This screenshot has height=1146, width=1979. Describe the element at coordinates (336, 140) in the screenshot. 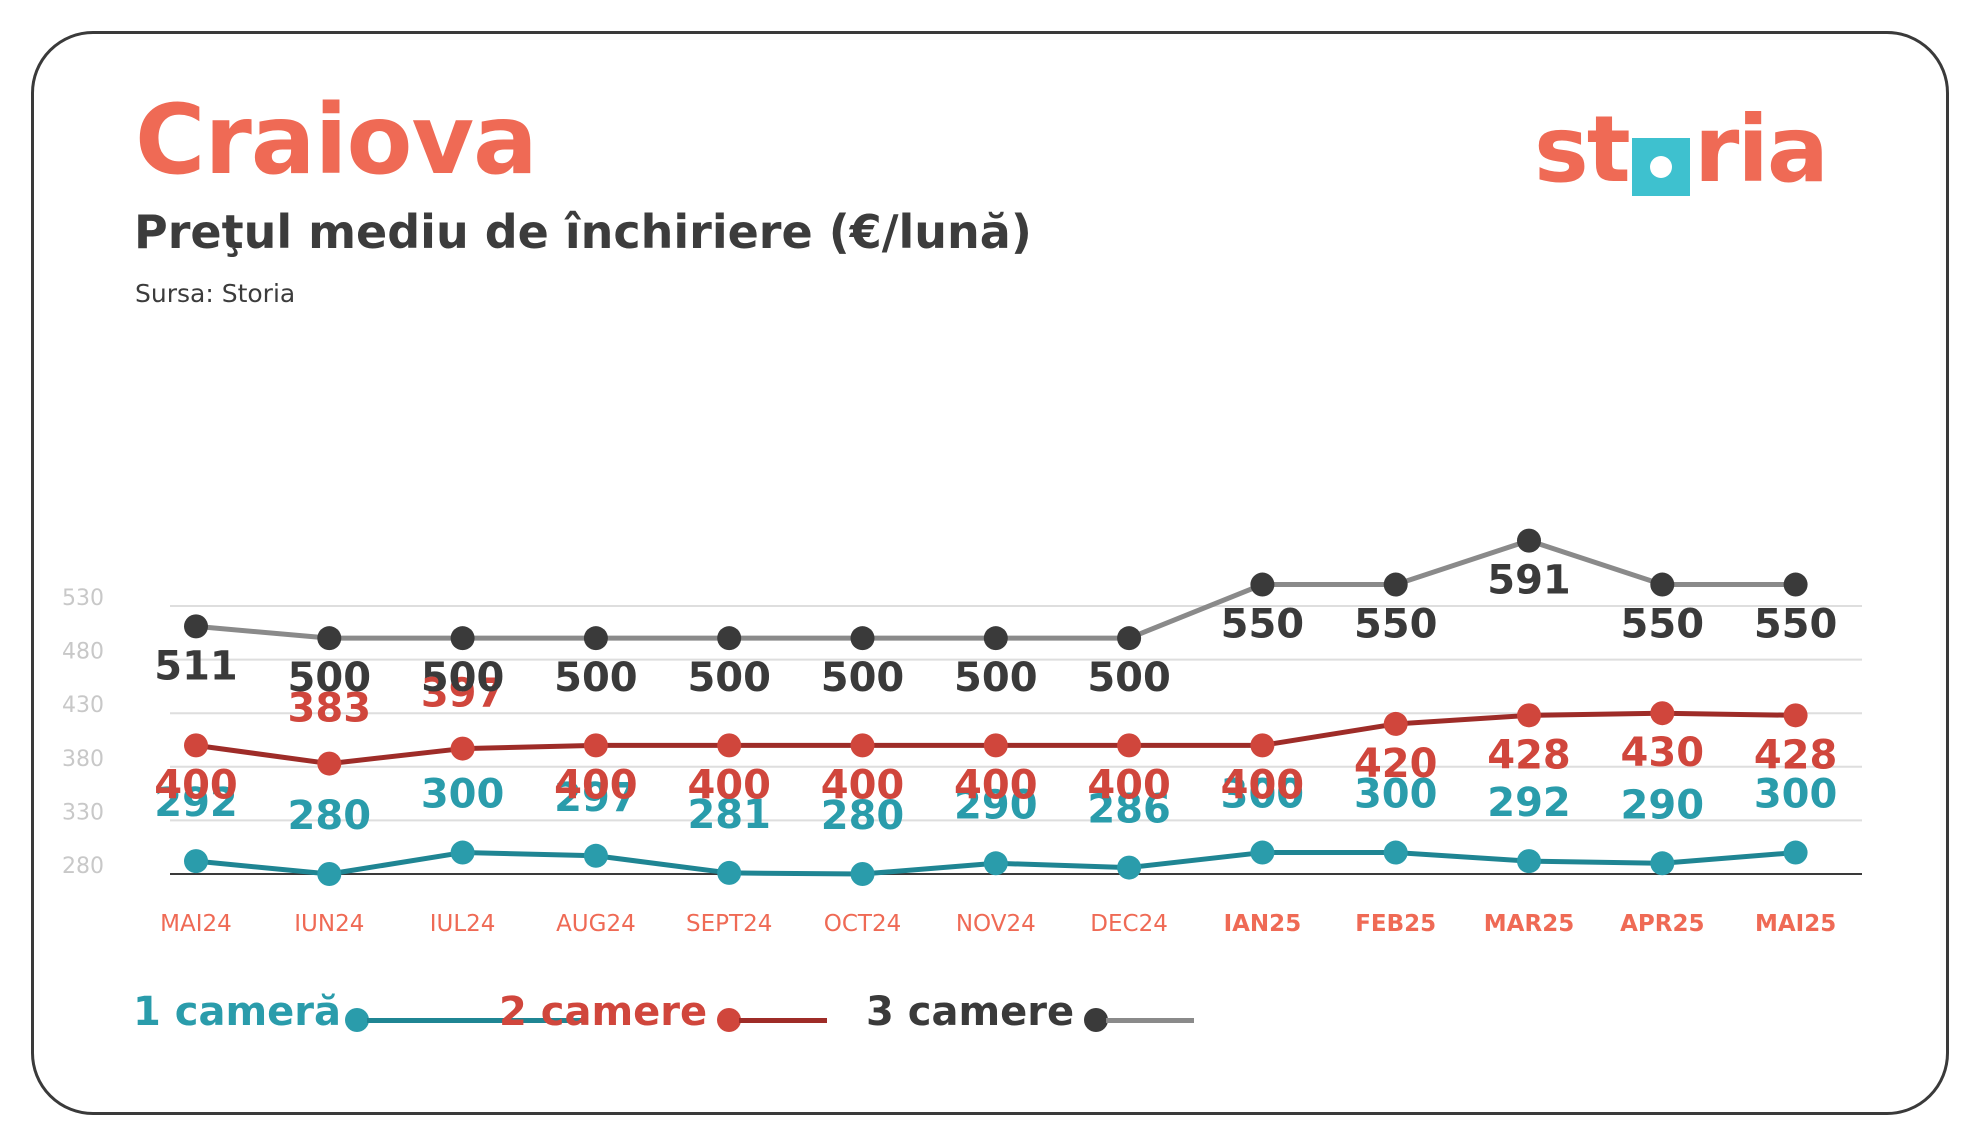

I see `chart-title: Craiova` at that location.